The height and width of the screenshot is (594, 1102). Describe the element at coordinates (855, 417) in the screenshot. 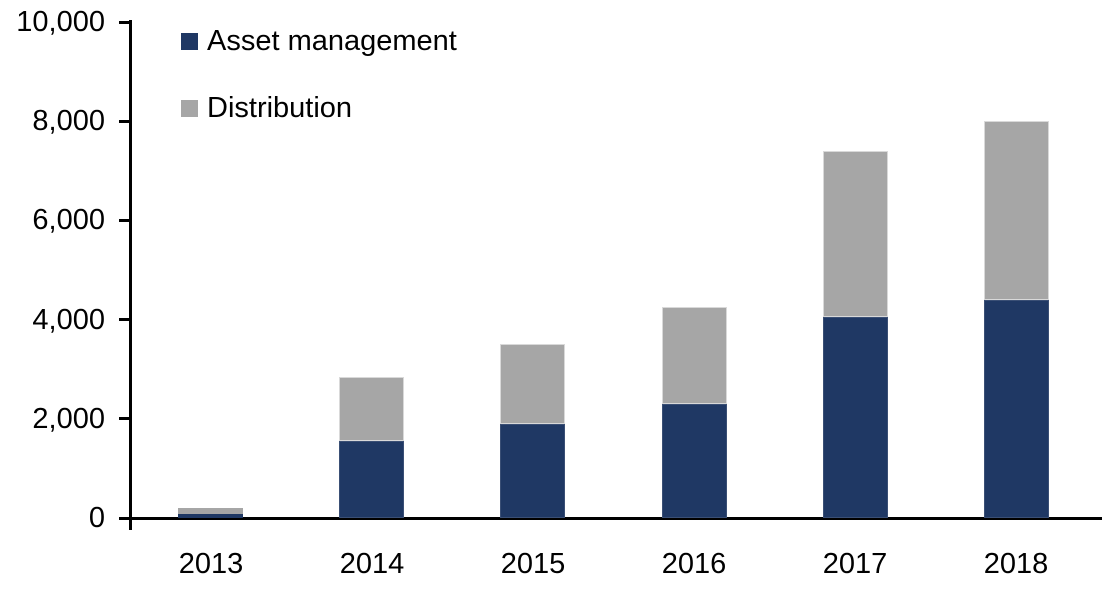

I see `bar-segment-2017-asset-management` at that location.